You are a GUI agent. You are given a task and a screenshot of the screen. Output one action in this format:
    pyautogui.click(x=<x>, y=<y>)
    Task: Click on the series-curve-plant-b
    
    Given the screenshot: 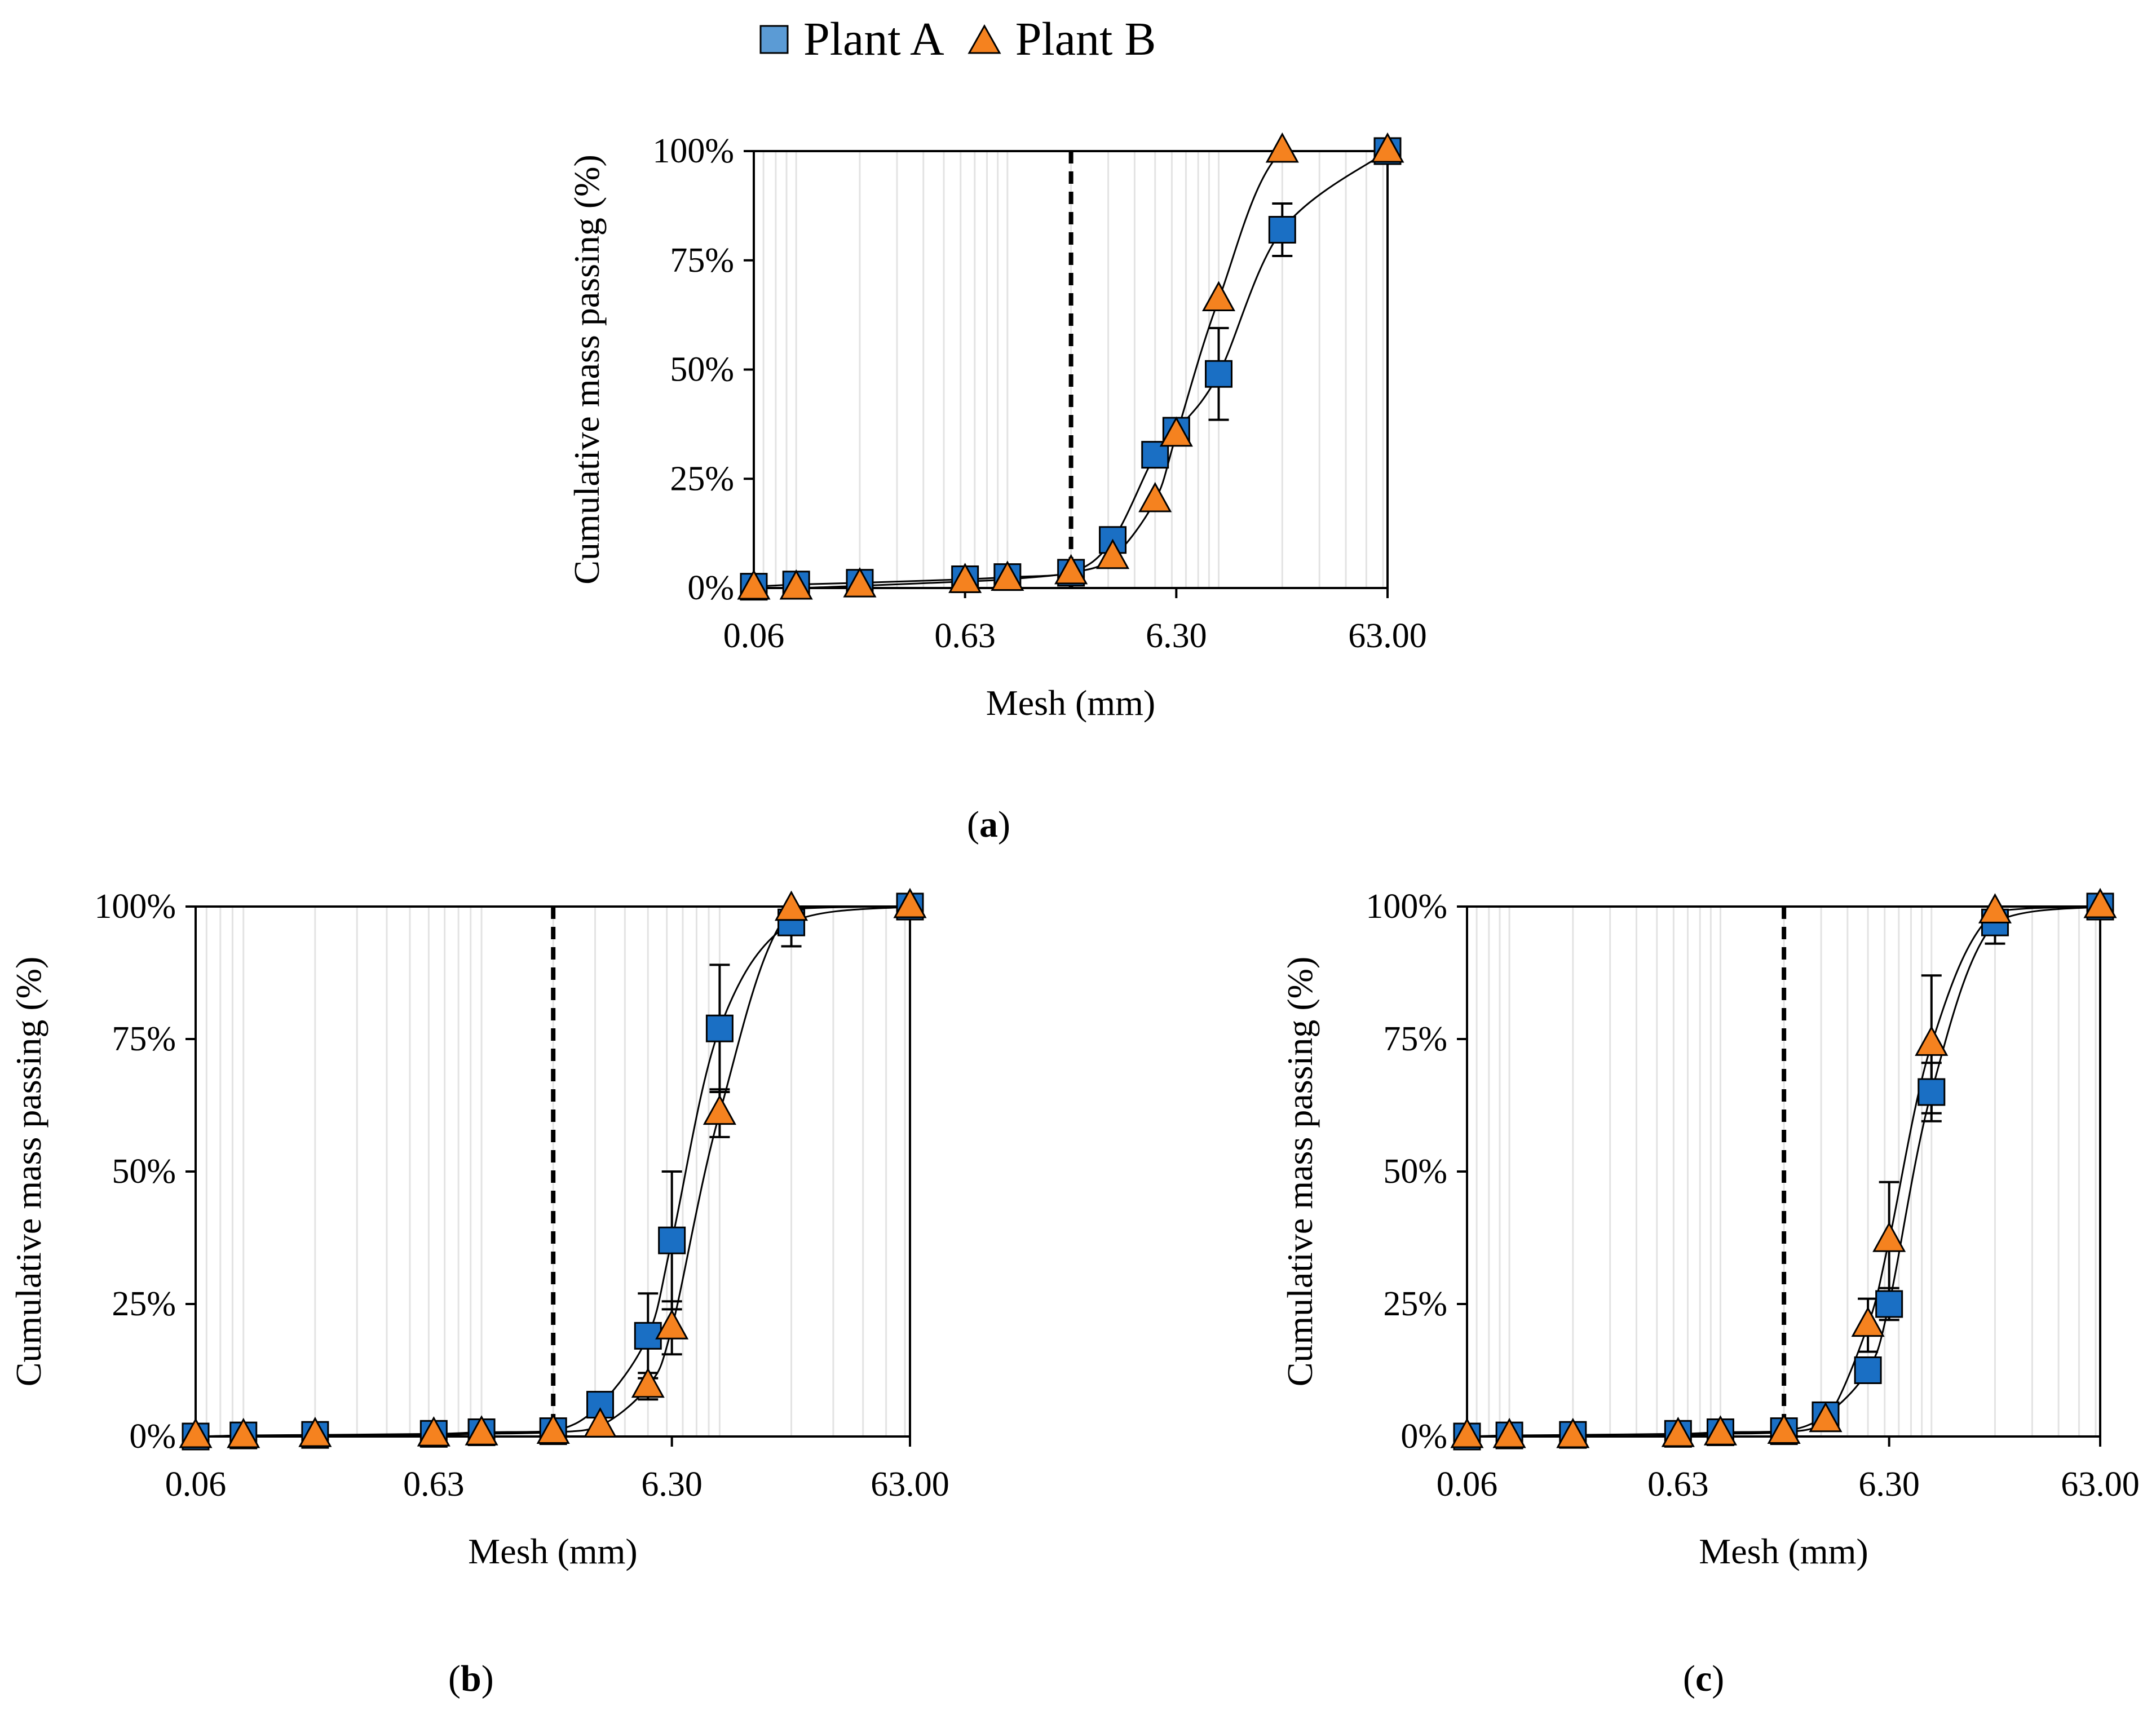 What is the action you would take?
    pyautogui.click(x=1784, y=1172)
    